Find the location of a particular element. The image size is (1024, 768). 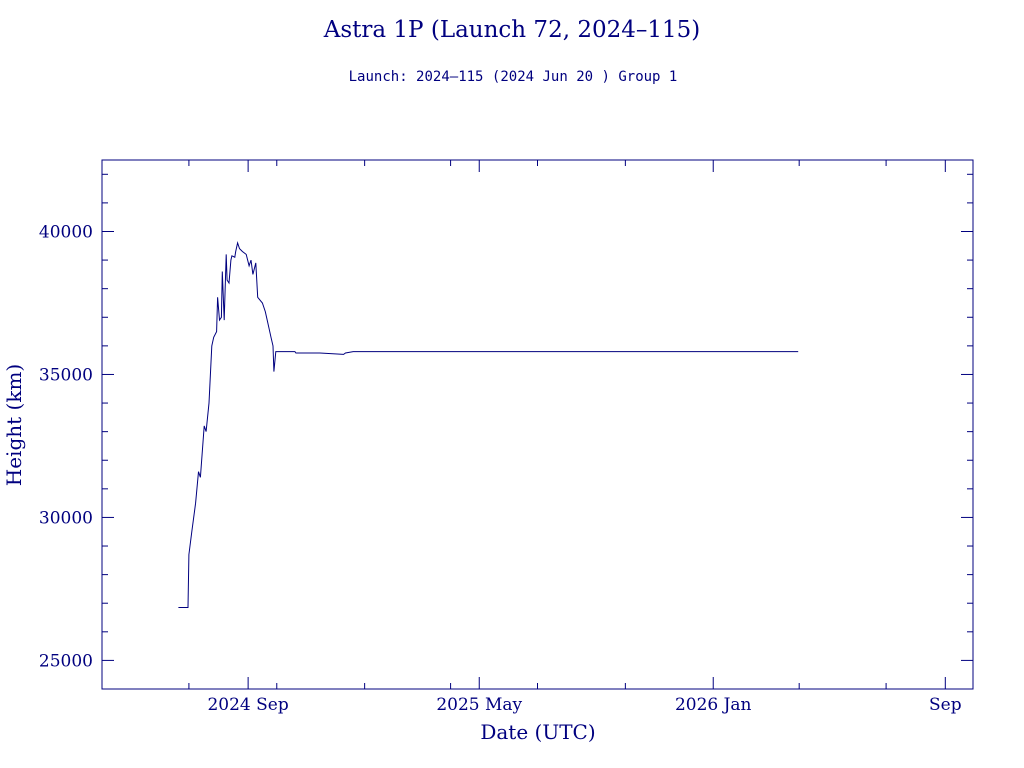

y-tick-label: 30000 is located at coordinates (66, 518).